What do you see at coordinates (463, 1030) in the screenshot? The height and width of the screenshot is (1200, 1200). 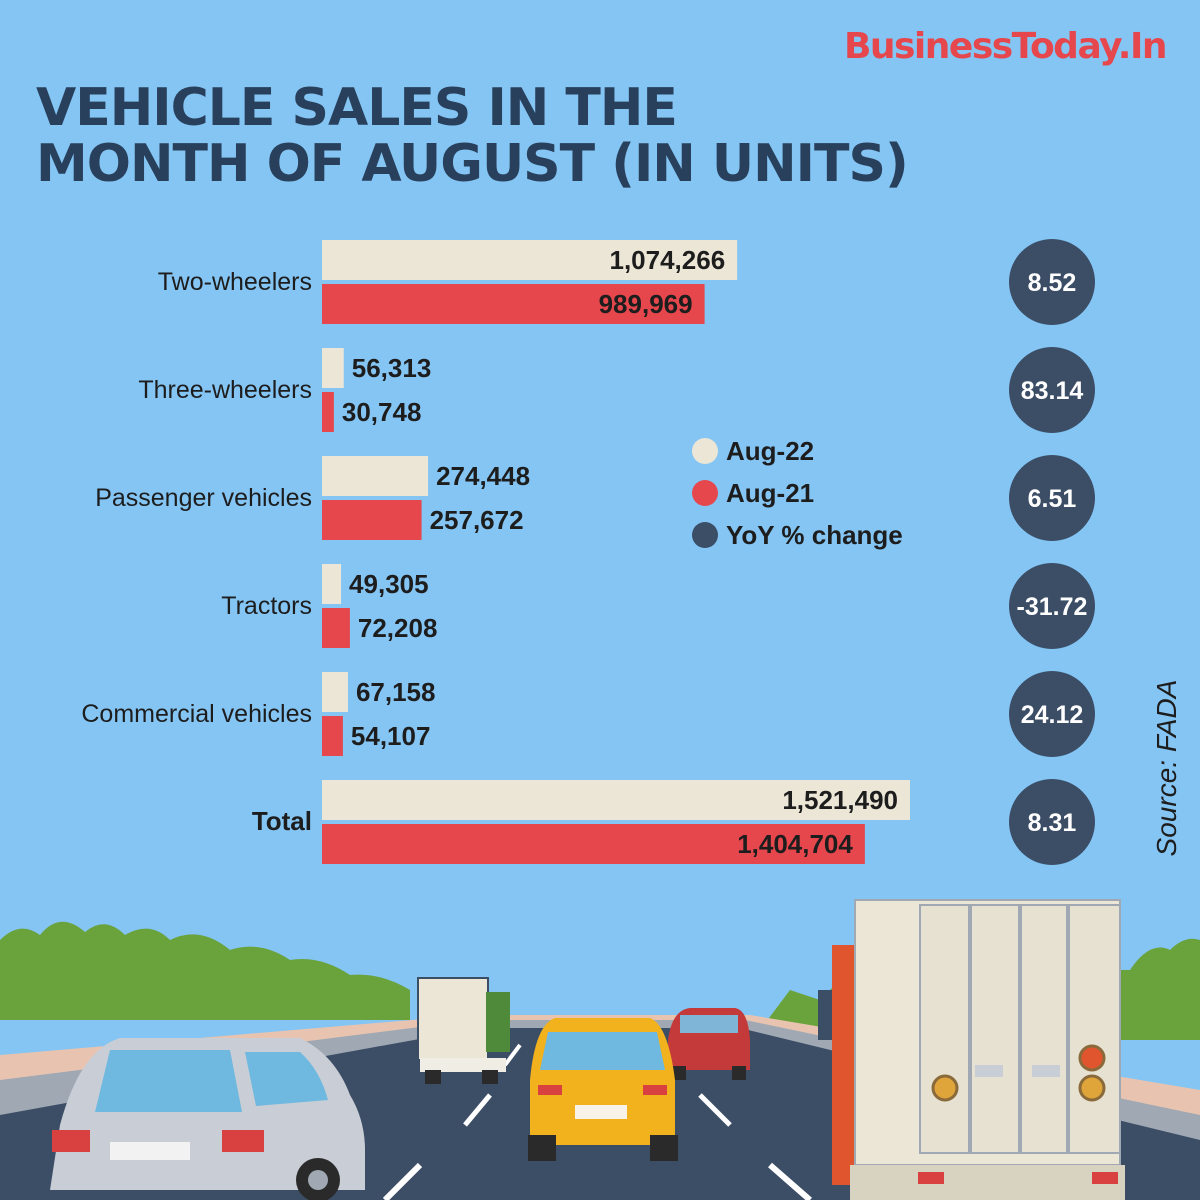 I see `box-truck-icon` at bounding box center [463, 1030].